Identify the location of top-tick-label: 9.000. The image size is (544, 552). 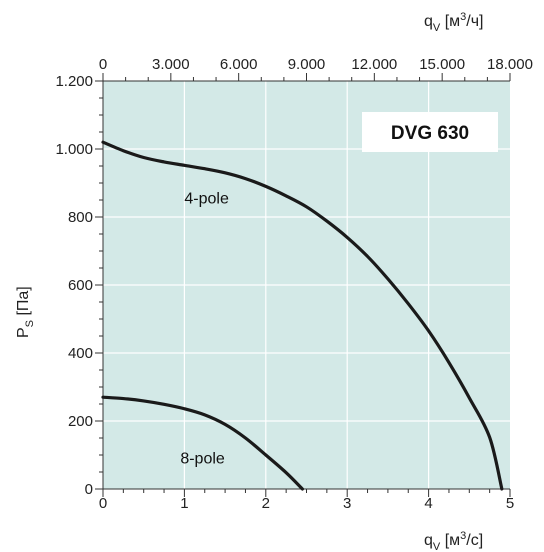
(307, 64).